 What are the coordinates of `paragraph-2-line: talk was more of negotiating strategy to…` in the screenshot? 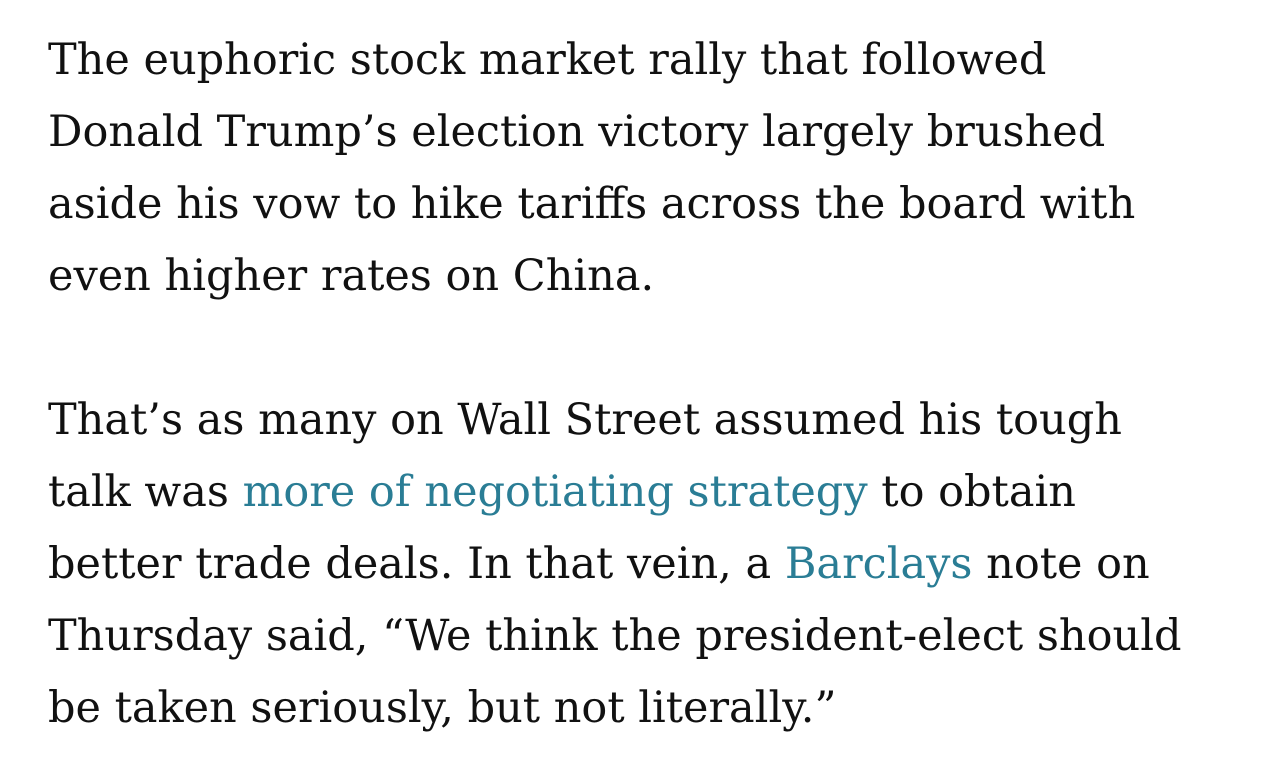 It's located at (653, 492).